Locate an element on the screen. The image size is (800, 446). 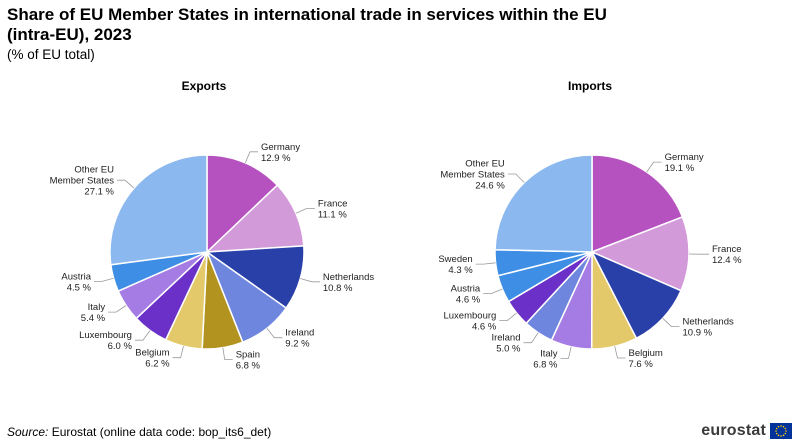
imports-name-luxembourg: Luxembourg is located at coordinates (469, 316).